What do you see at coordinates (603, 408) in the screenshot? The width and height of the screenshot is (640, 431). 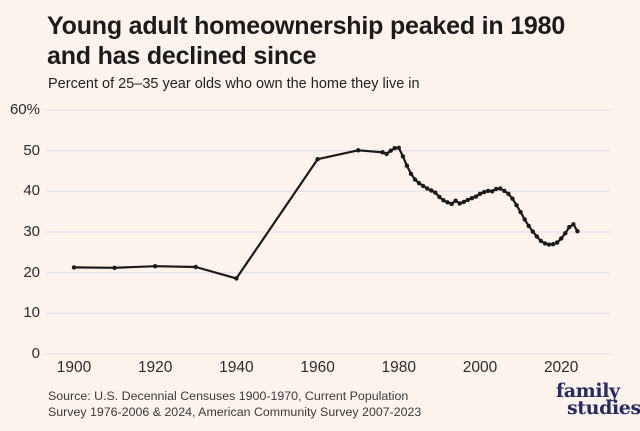 I see `logo-word-studies: studies` at bounding box center [603, 408].